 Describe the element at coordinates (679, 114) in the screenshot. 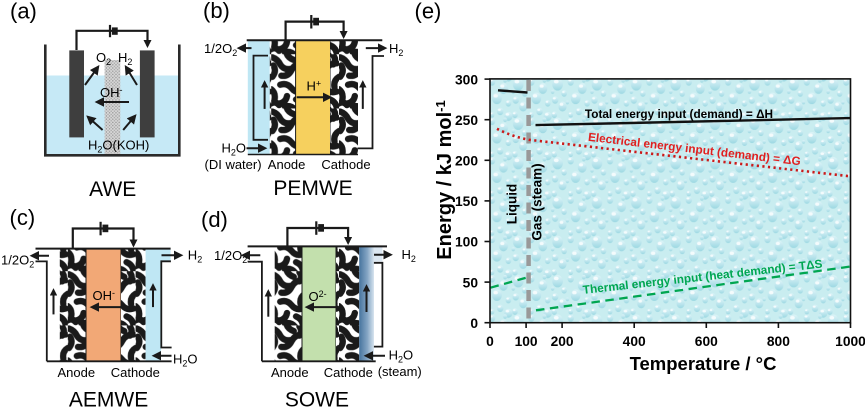

I see `svg-text:Total energy input (demand) =: Total energy input (demand) = ΔH` at that location.